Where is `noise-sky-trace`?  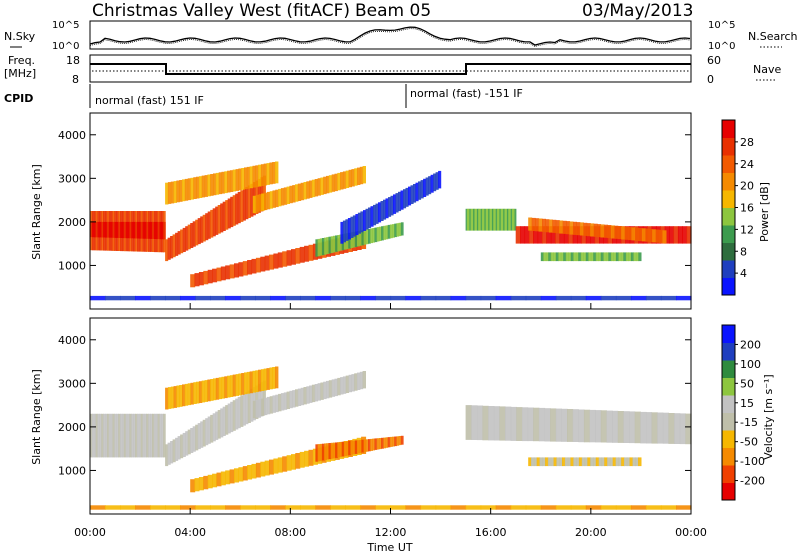
noise-sky-trace is located at coordinates (390, 36).